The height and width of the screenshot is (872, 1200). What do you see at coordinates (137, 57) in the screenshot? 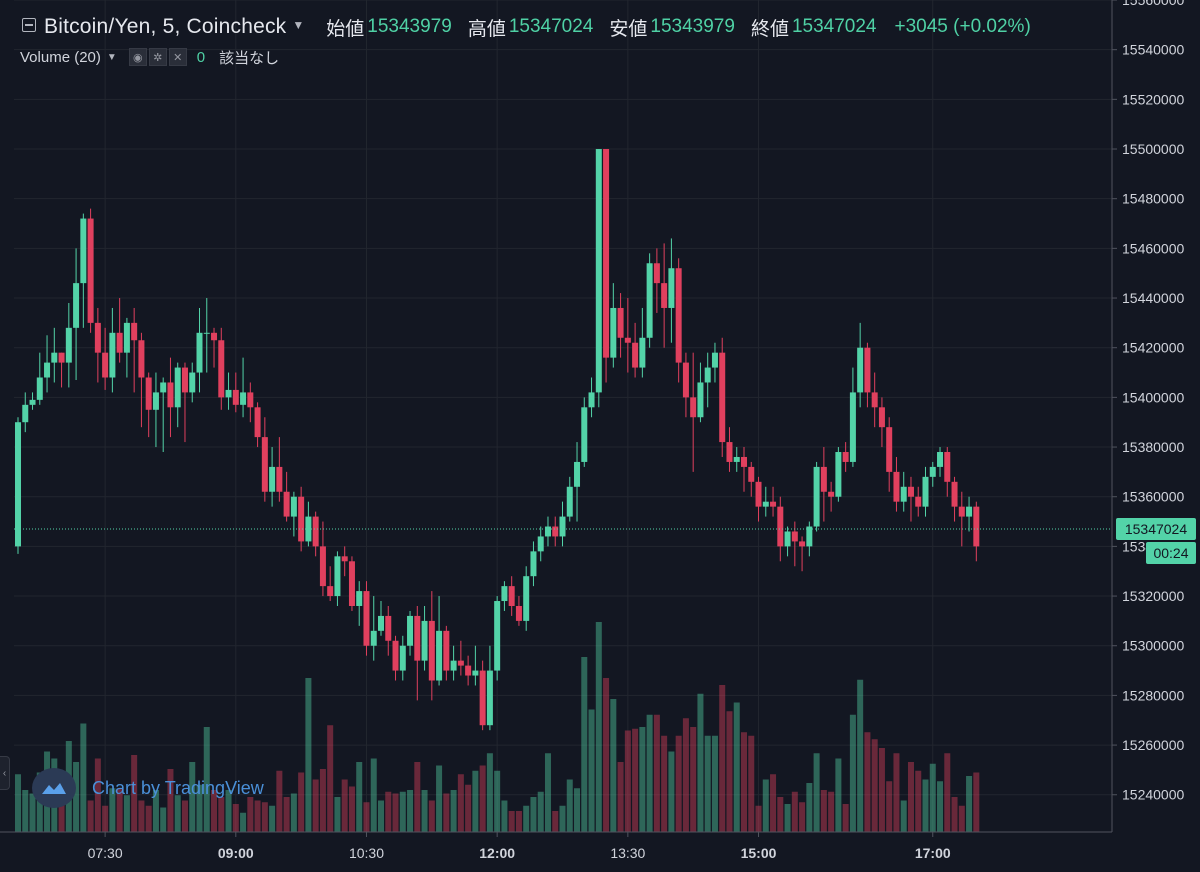
I see `eye-icon: ◉` at bounding box center [137, 57].